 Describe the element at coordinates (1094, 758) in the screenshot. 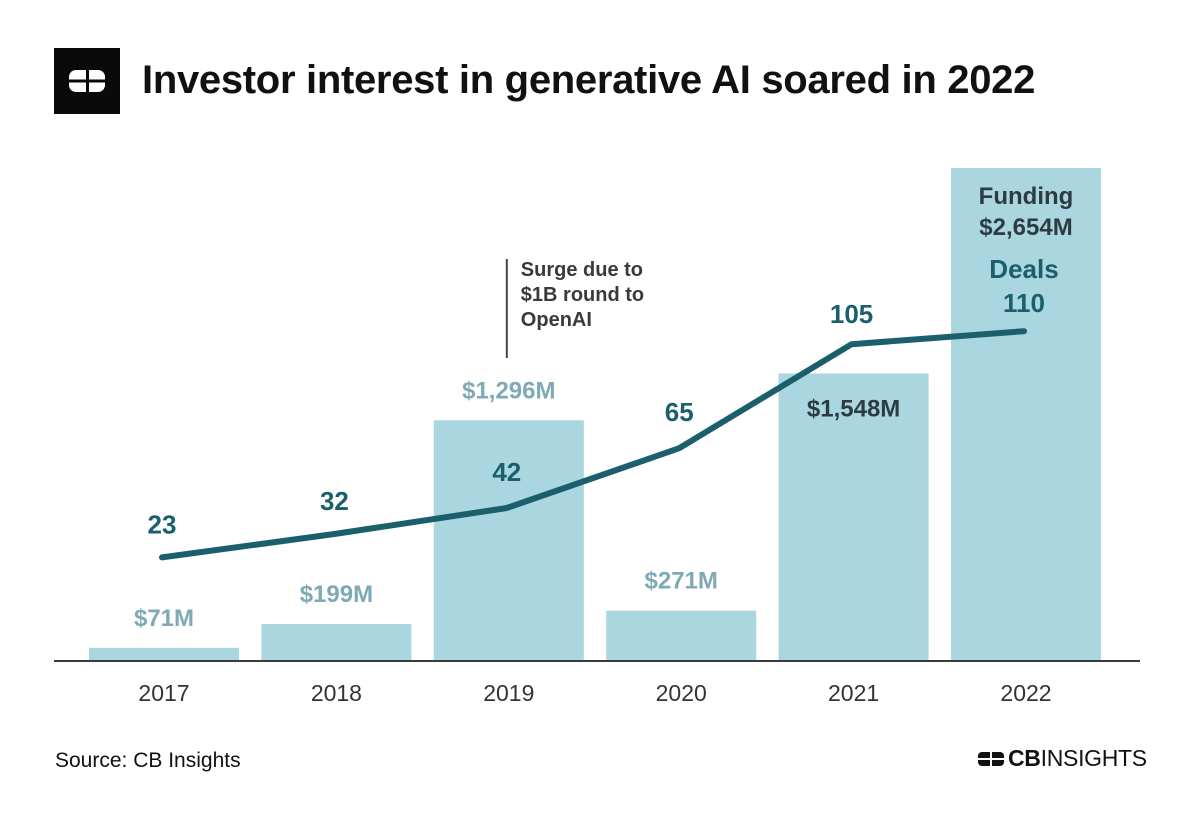

I see `brand-light-text: INSIGHTS` at that location.